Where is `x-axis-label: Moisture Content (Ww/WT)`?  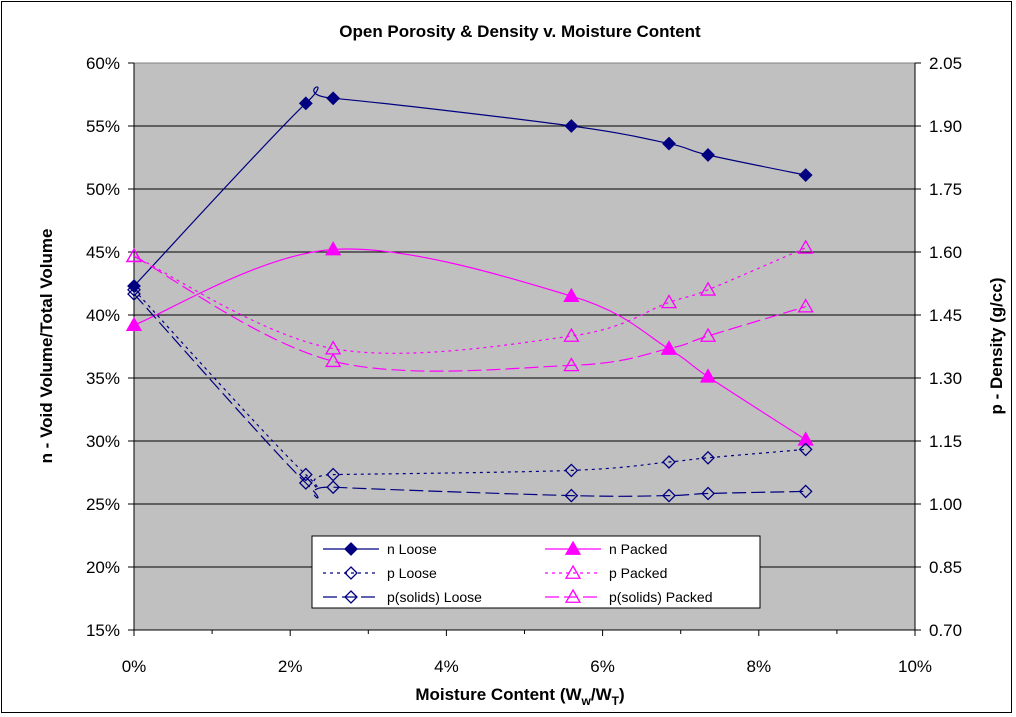
x-axis-label: Moisture Content (Ww/WT) is located at coordinates (519, 696).